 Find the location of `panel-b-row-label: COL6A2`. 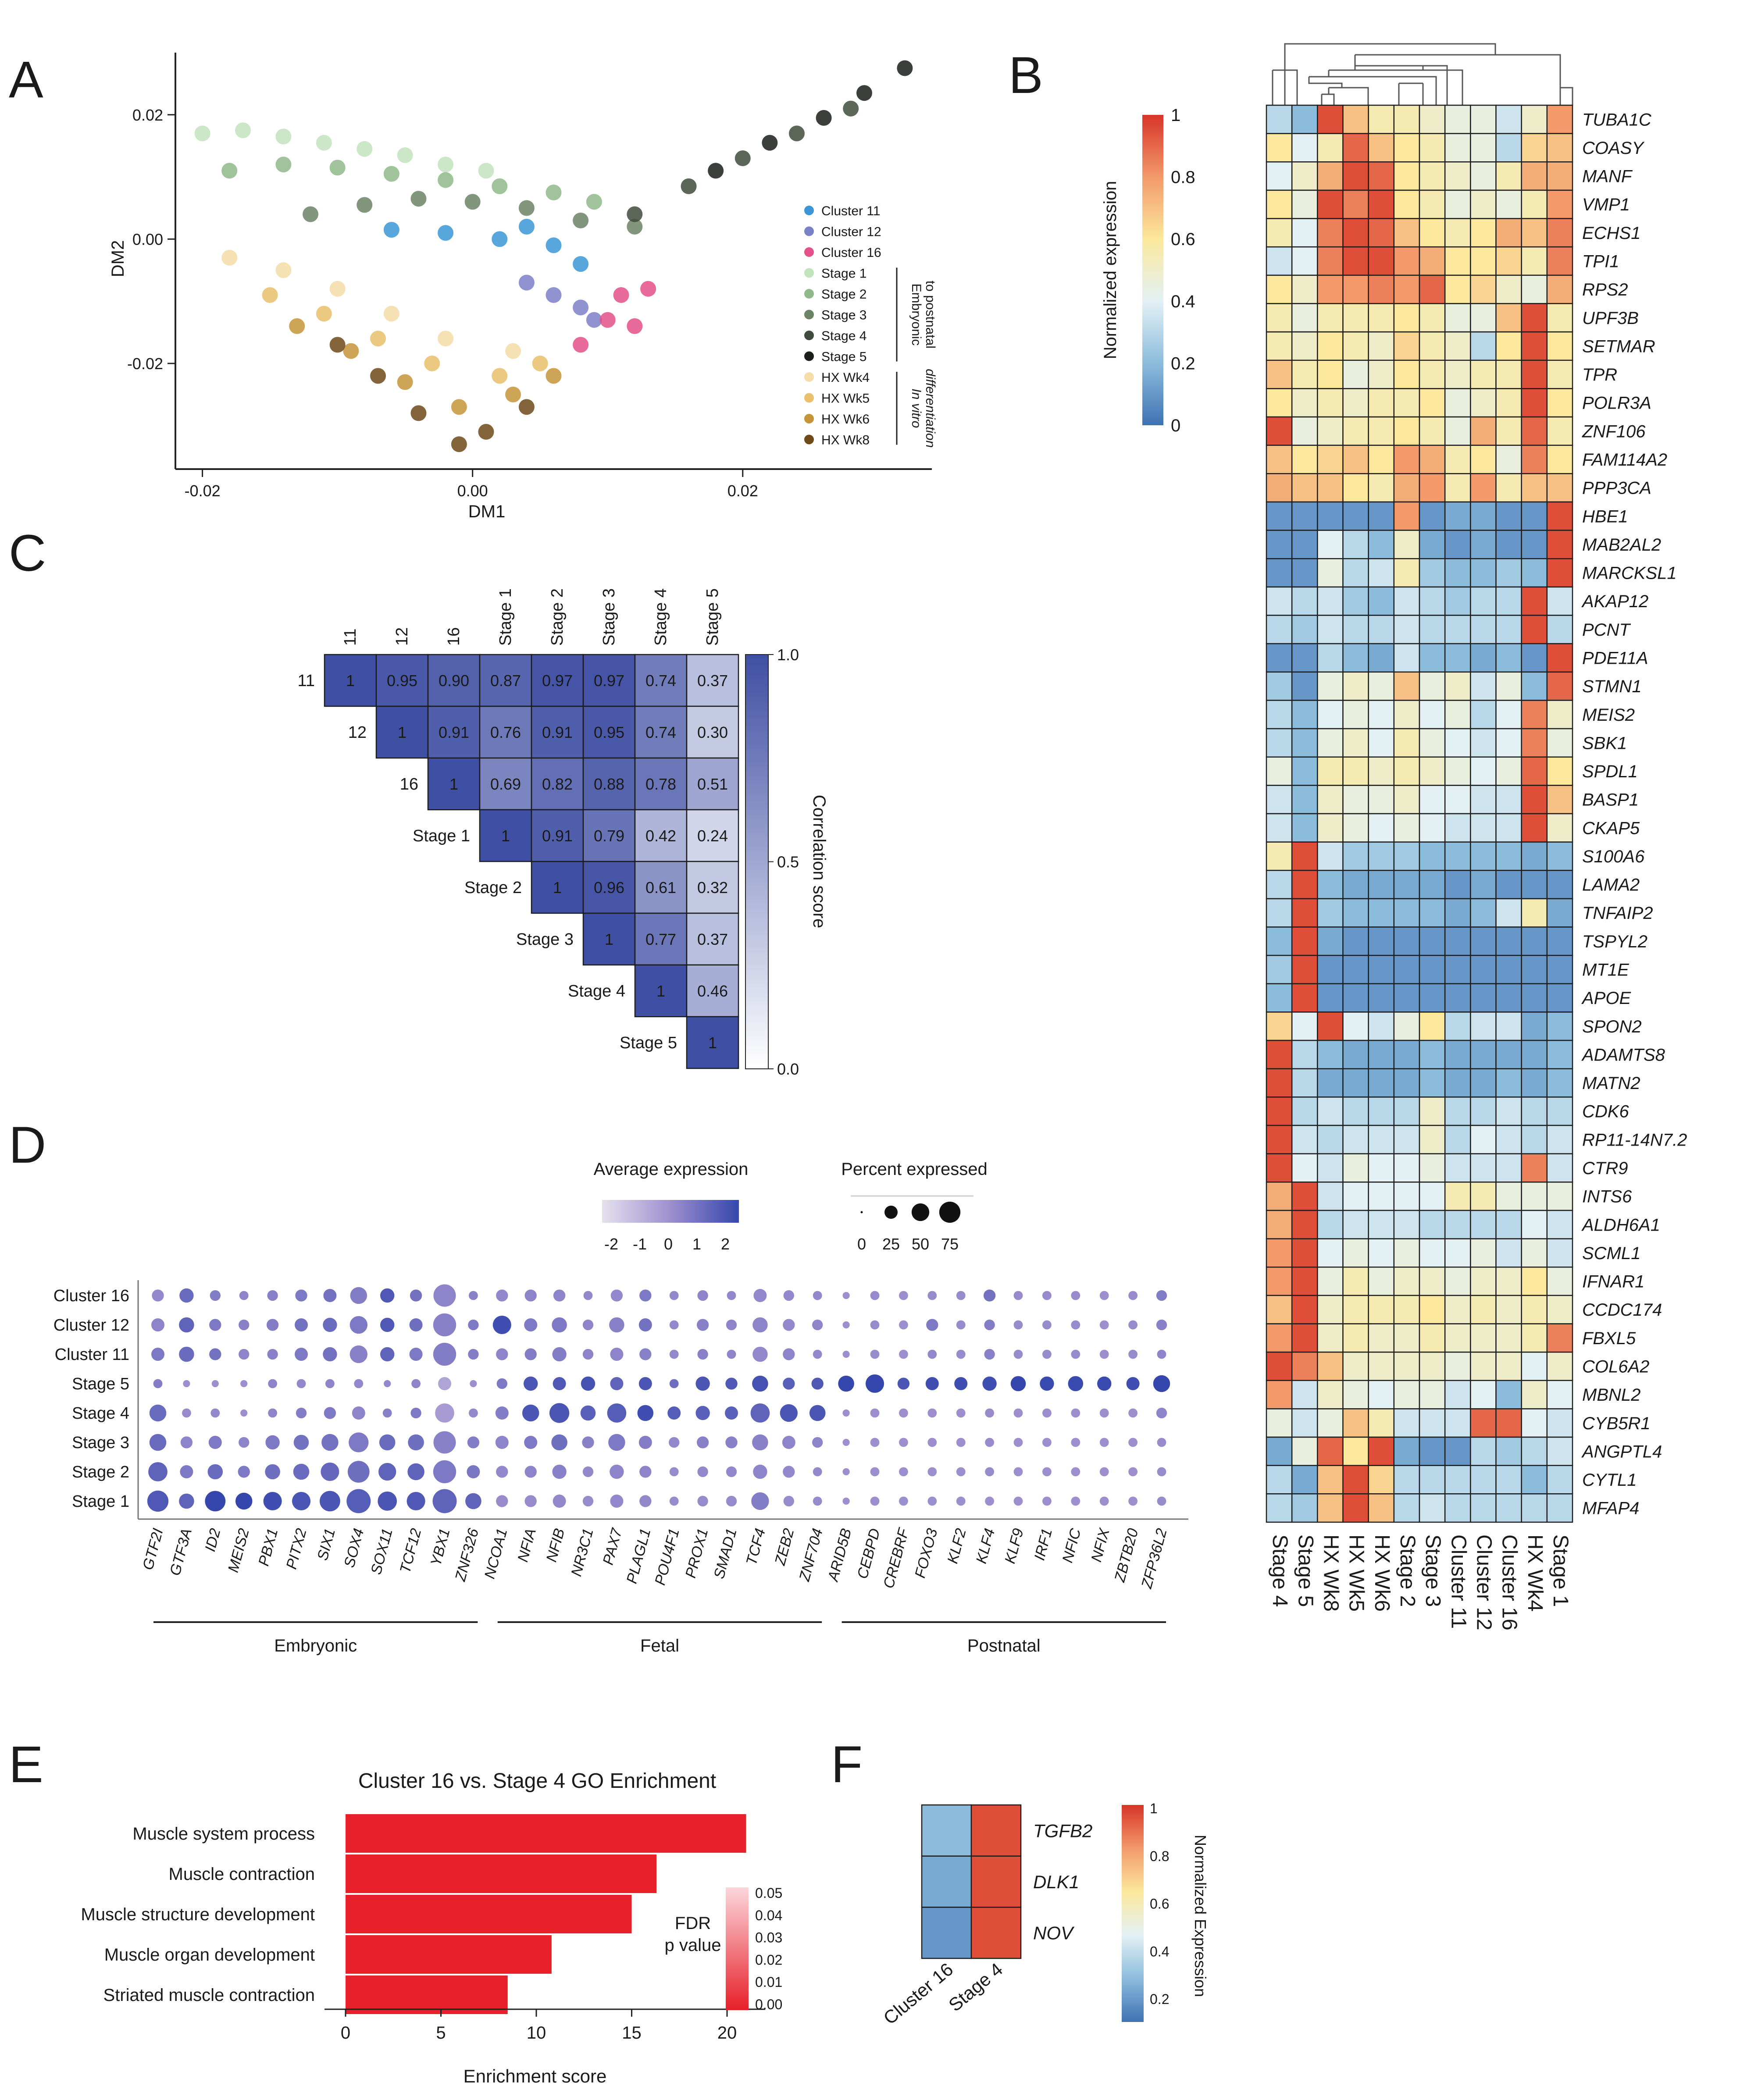

panel-b-row-label: COL6A2 is located at coordinates (1615, 1366).